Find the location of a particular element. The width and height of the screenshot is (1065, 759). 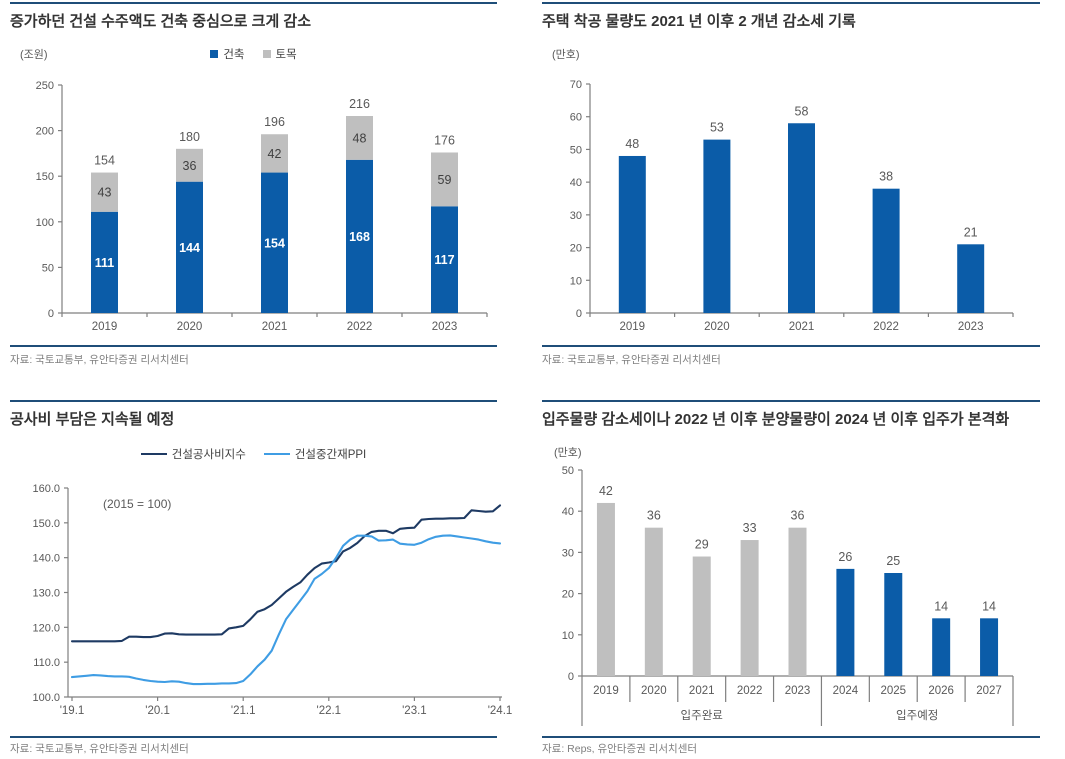

x-category-label: 2020 is located at coordinates (190, 327).